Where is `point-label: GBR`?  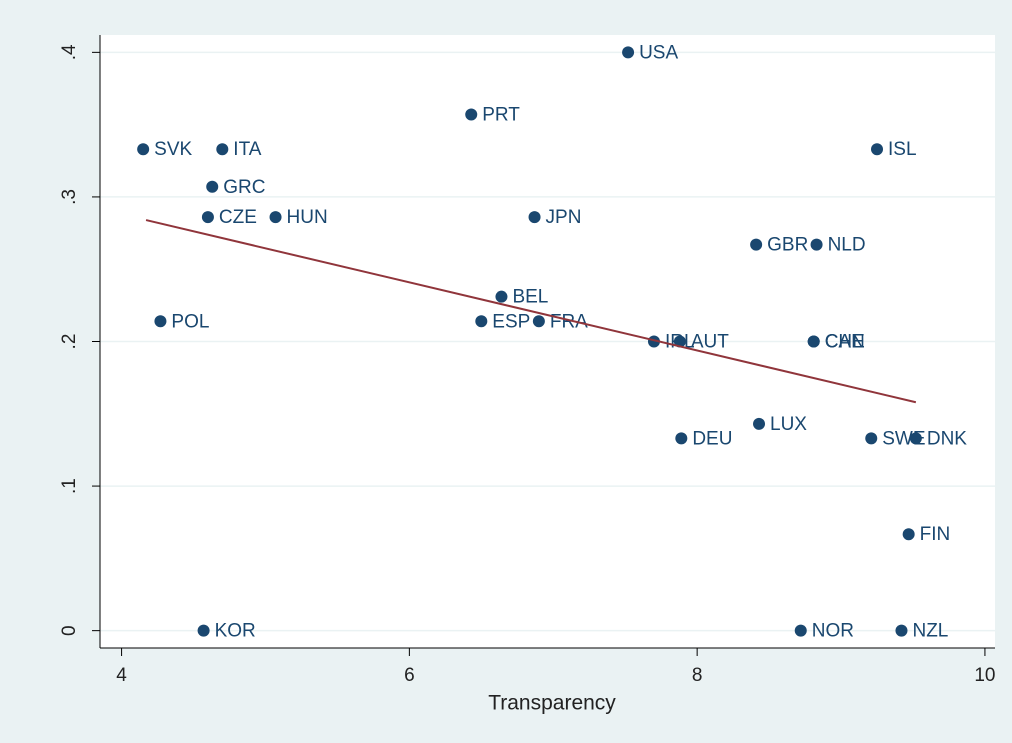
point-label: GBR is located at coordinates (787, 245).